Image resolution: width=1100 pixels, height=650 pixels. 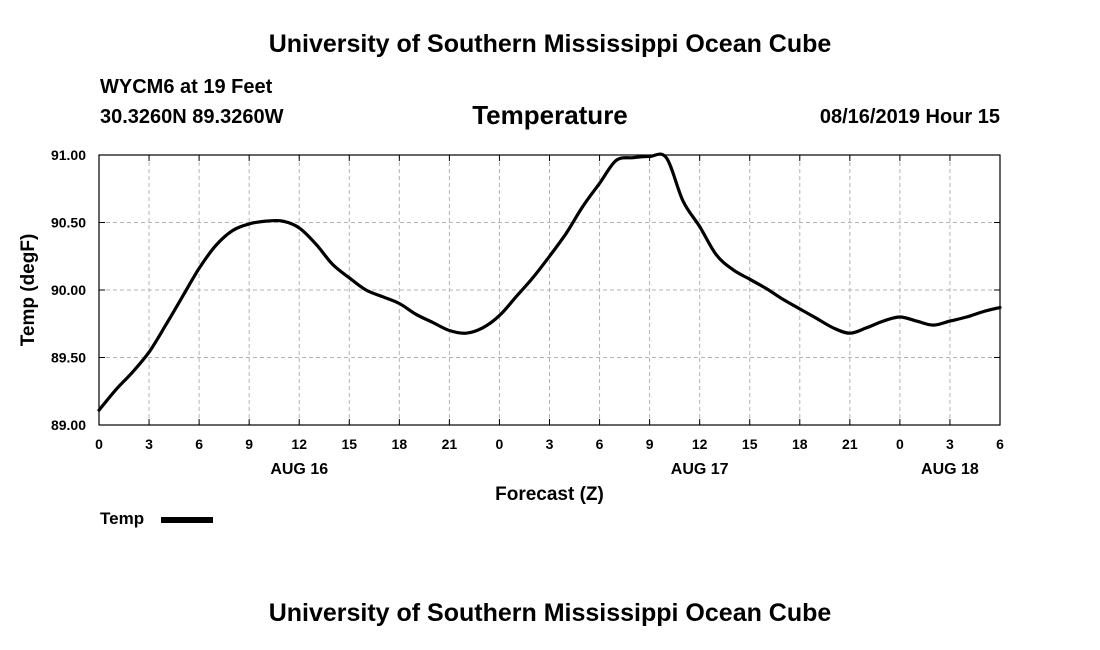 I want to click on chart-title: Temperature, so click(x=550, y=115).